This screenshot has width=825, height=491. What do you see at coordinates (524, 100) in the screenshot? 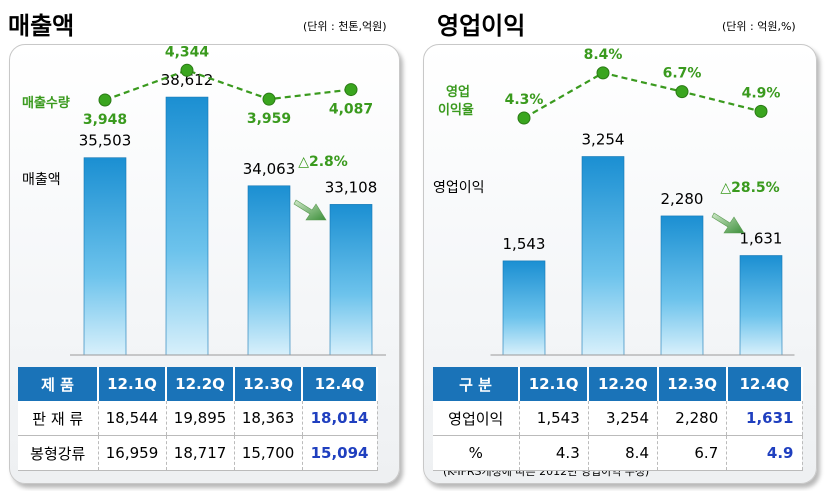
I see `line-value-label: 4.3%` at bounding box center [524, 100].